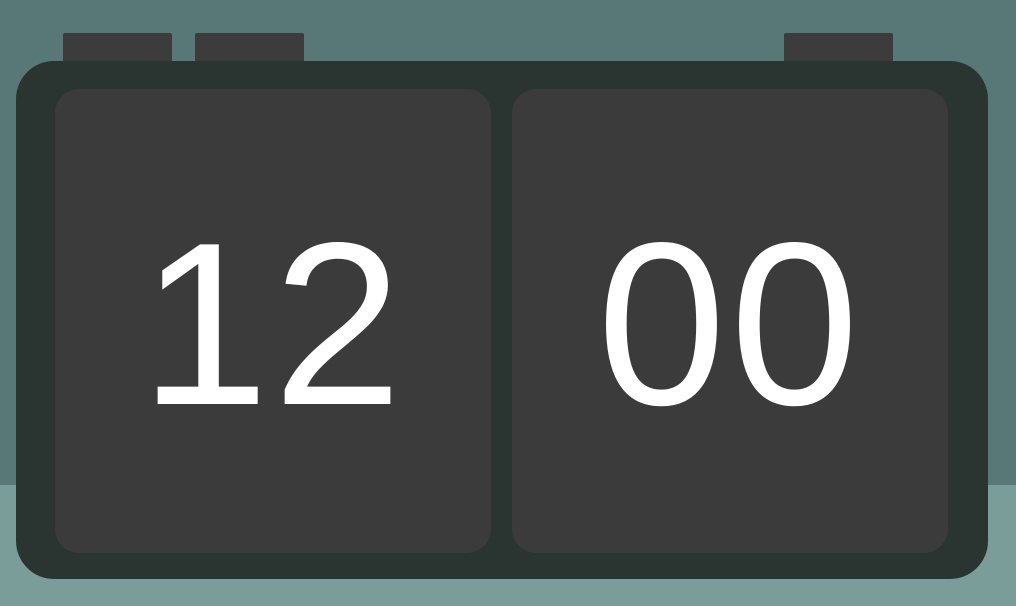 This screenshot has width=1016, height=606. What do you see at coordinates (838, 49) in the screenshot?
I see `clock-top-button-right` at bounding box center [838, 49].